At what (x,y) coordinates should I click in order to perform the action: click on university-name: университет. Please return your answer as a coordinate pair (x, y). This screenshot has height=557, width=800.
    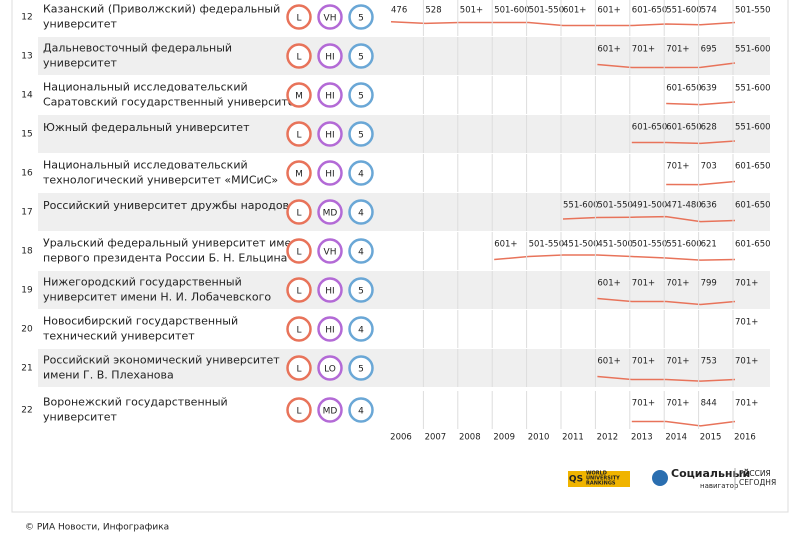
    Looking at the image, I should click on (80, 24).